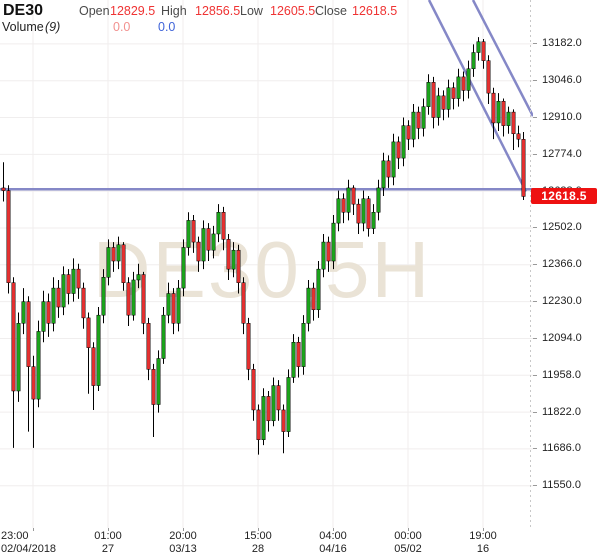  What do you see at coordinates (293, 11) in the screenshot?
I see `low-value: 12605.5` at bounding box center [293, 11].